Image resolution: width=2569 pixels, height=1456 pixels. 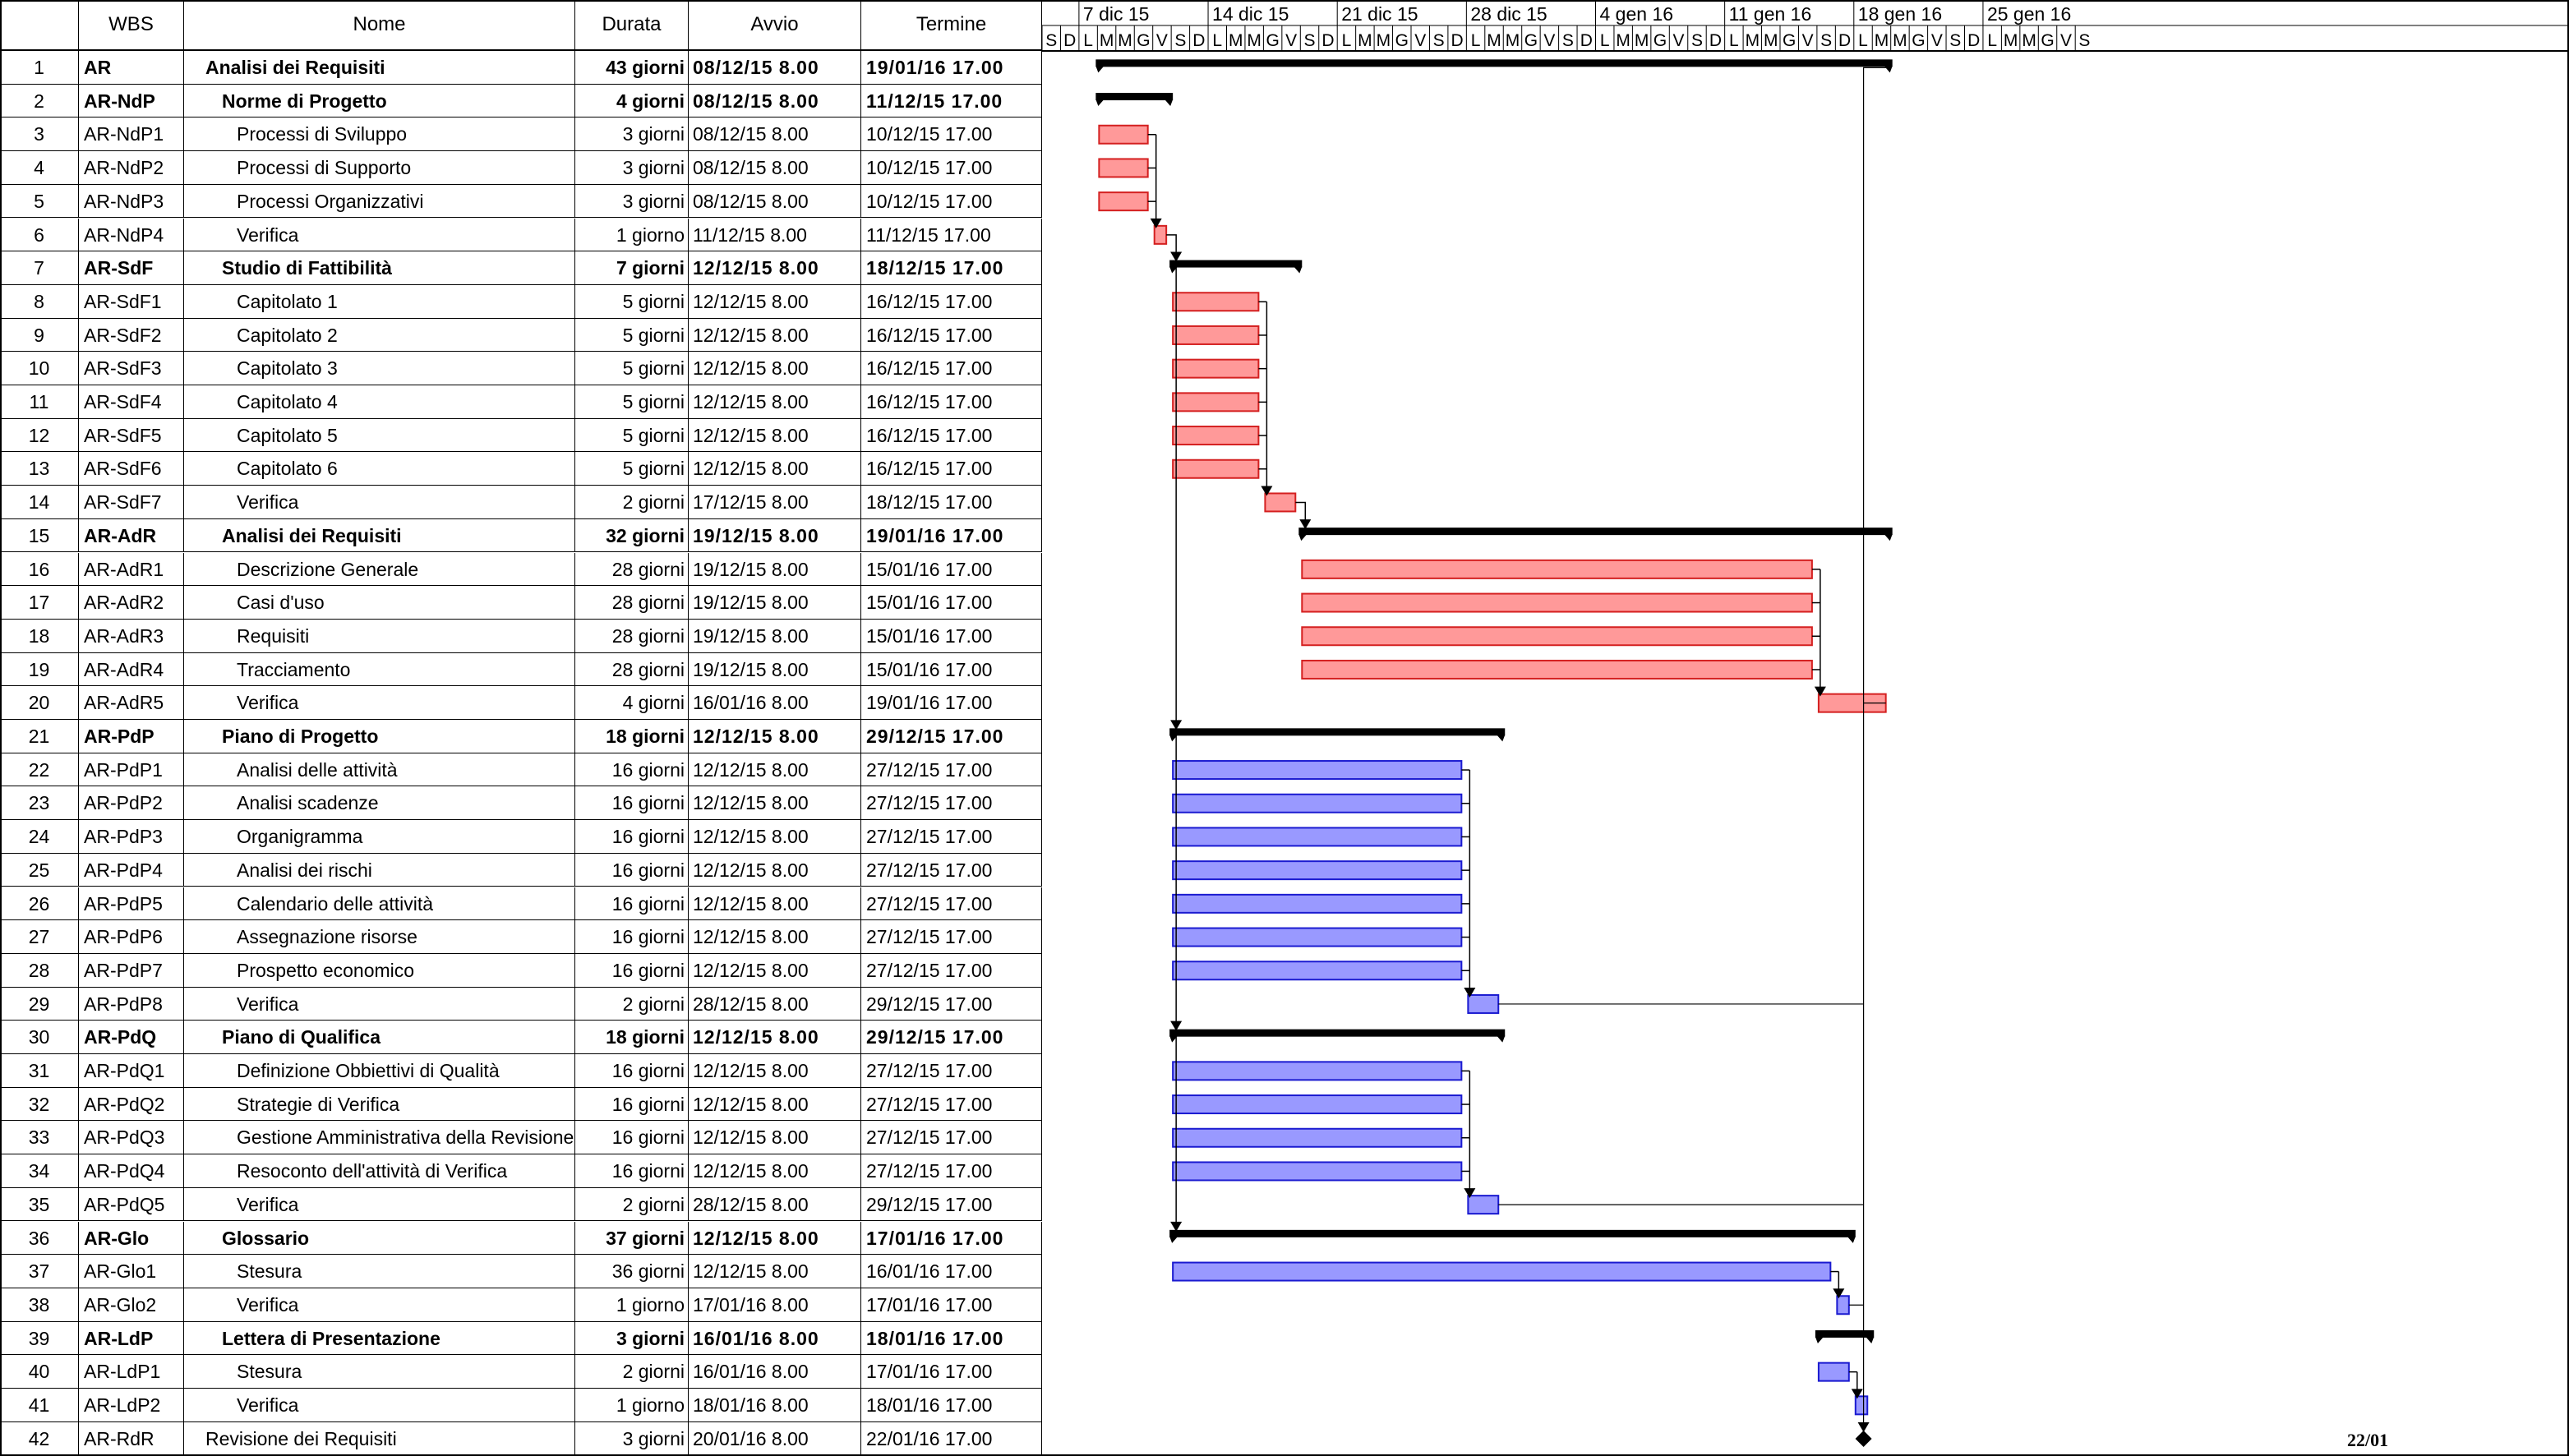 I want to click on start-cell: 17/12/15 8.00, so click(x=775, y=502).